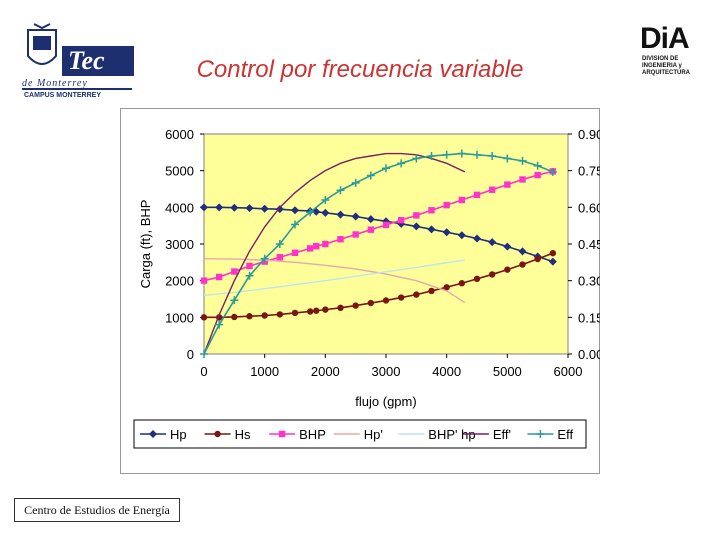  What do you see at coordinates (589, 134) in the screenshot?
I see `y2-tick-label: 0.90` at bounding box center [589, 134].